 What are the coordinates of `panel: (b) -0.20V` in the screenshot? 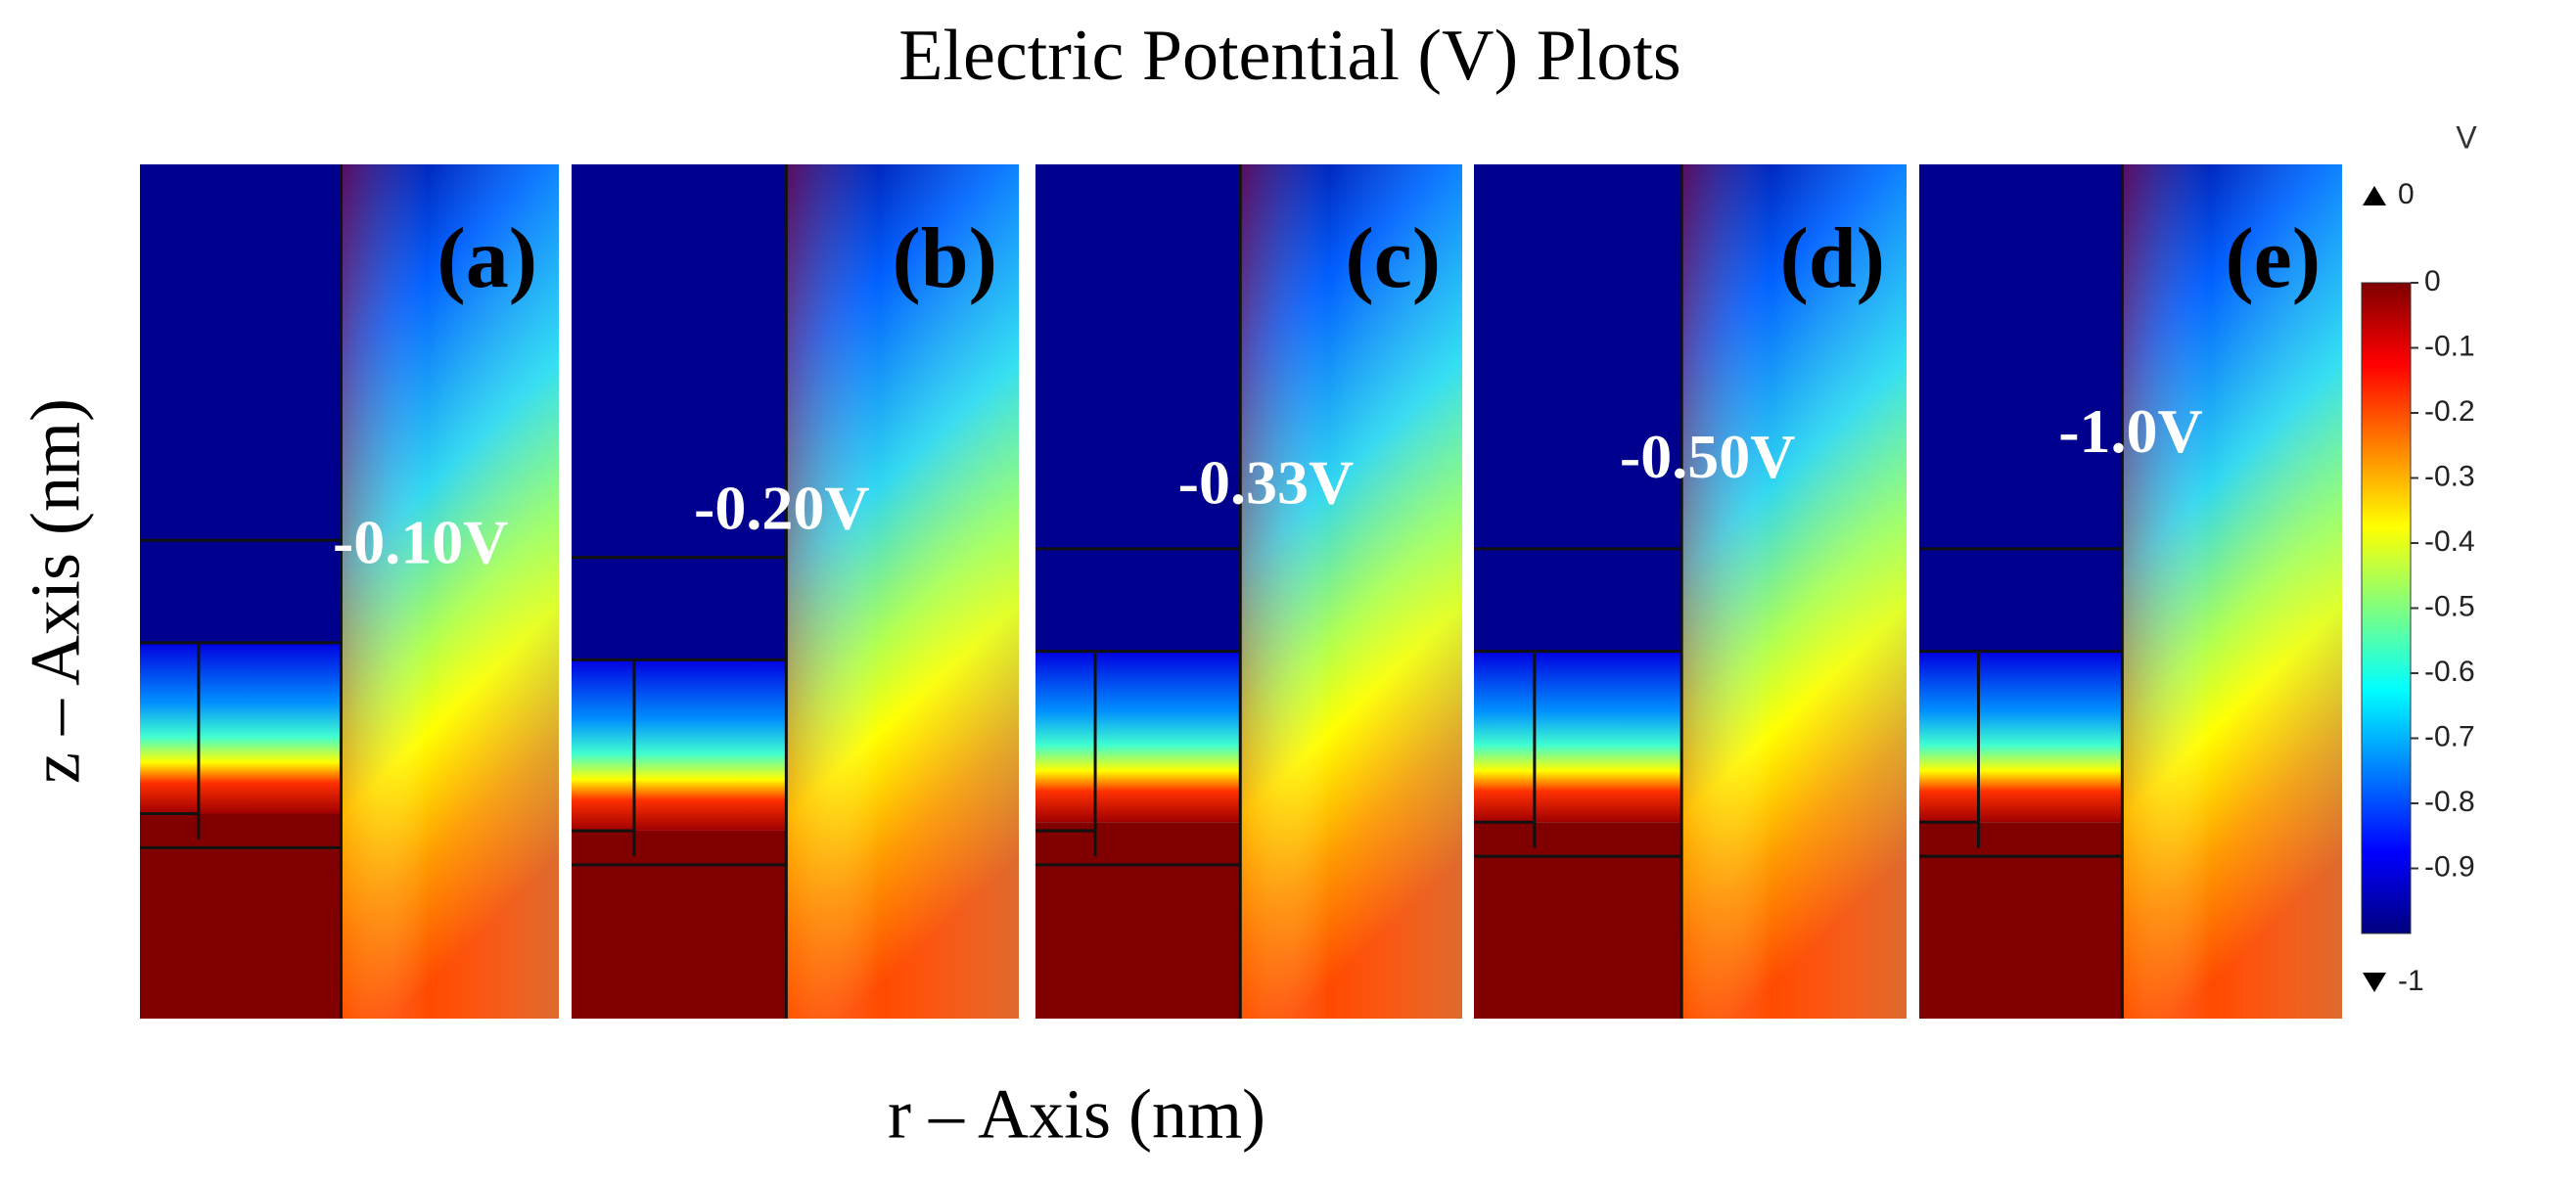 It's located at (795, 591).